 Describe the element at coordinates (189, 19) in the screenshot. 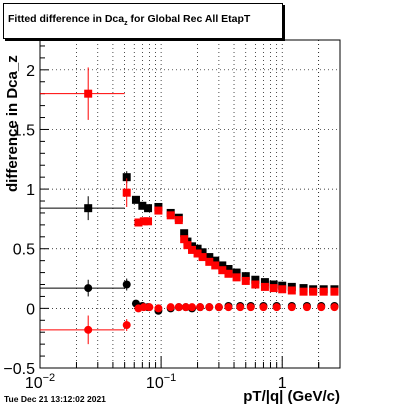

I see `title-suffix: for Global Rec All EtapT` at that location.